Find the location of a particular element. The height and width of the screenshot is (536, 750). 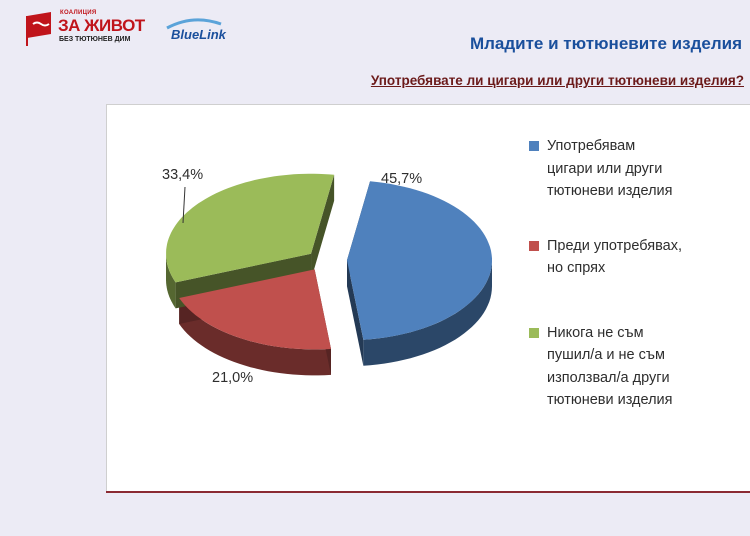

koalicia-logo: КОАЛИЦИЯ ЗА ЖИВОТ БЕЗ ТЮТЮНЕВ ДИМ is located at coordinates (84, 28).